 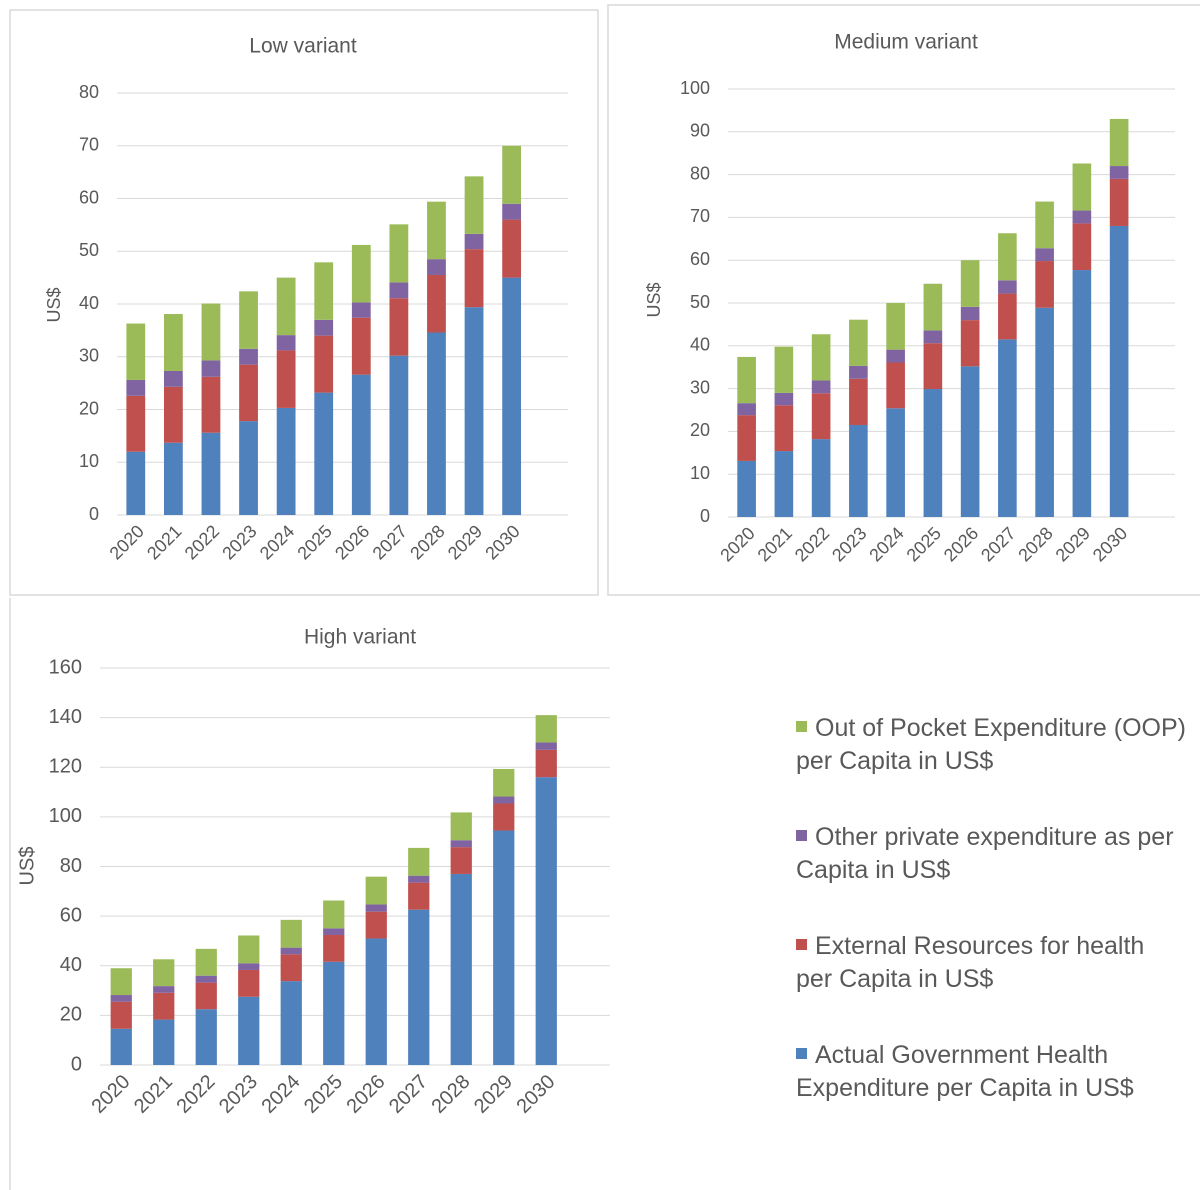 What do you see at coordinates (280, 1094) in the screenshot?
I see `x-tick-label: 2024` at bounding box center [280, 1094].